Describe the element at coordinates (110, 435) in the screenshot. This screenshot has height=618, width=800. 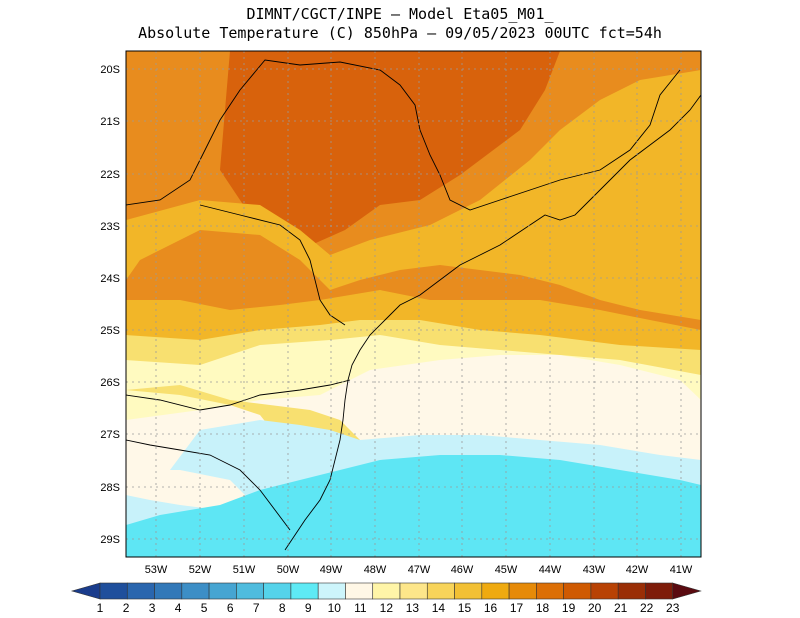
I see `lat-label: 27S` at that location.